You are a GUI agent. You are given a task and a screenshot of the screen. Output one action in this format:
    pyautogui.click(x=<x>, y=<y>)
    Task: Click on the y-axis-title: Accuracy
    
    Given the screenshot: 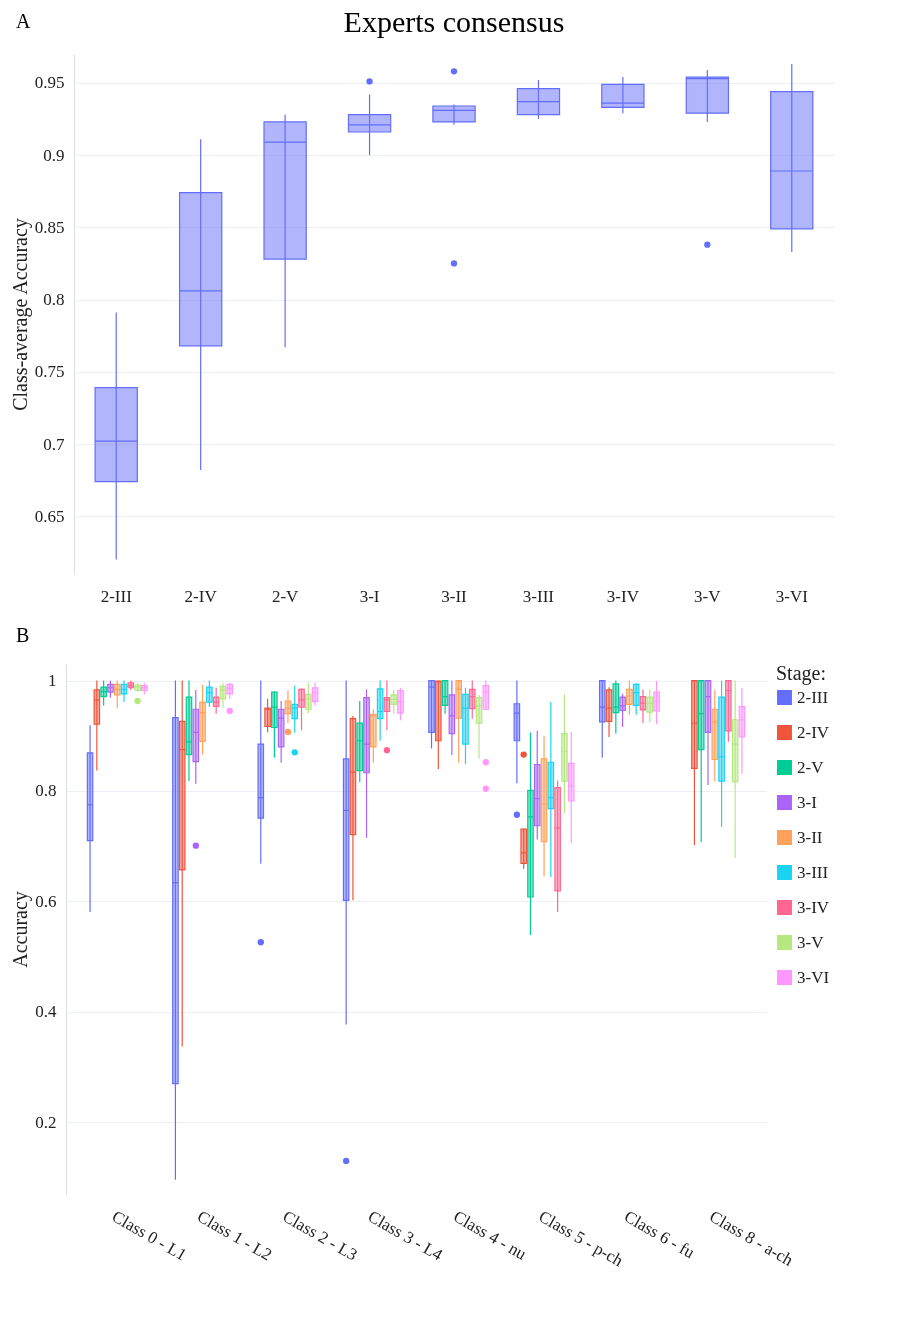 What is the action you would take?
    pyautogui.click(x=21, y=929)
    